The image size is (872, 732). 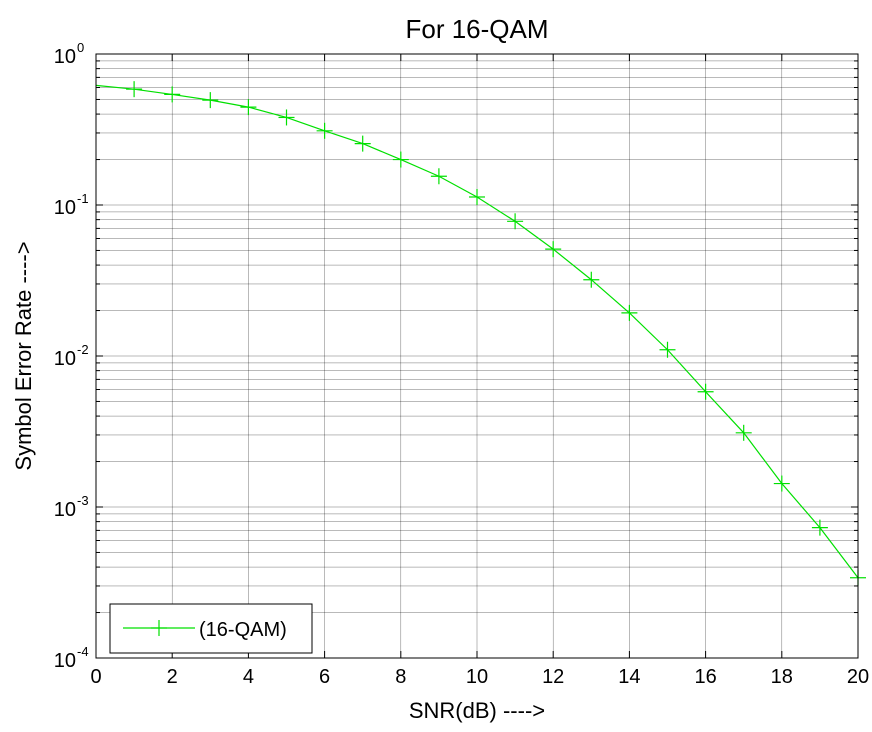 I want to click on y-tick-label-exponent: -3, so click(x=83, y=500).